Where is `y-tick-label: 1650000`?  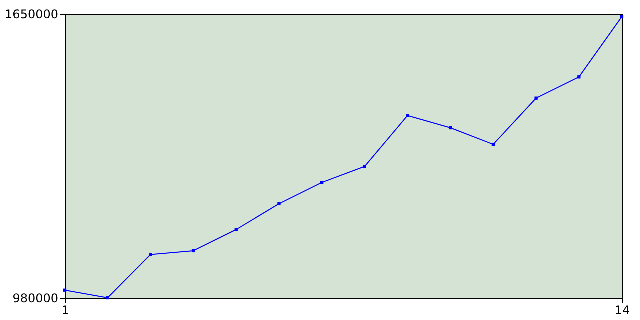 y-tick-label: 1650000 is located at coordinates (31, 15).